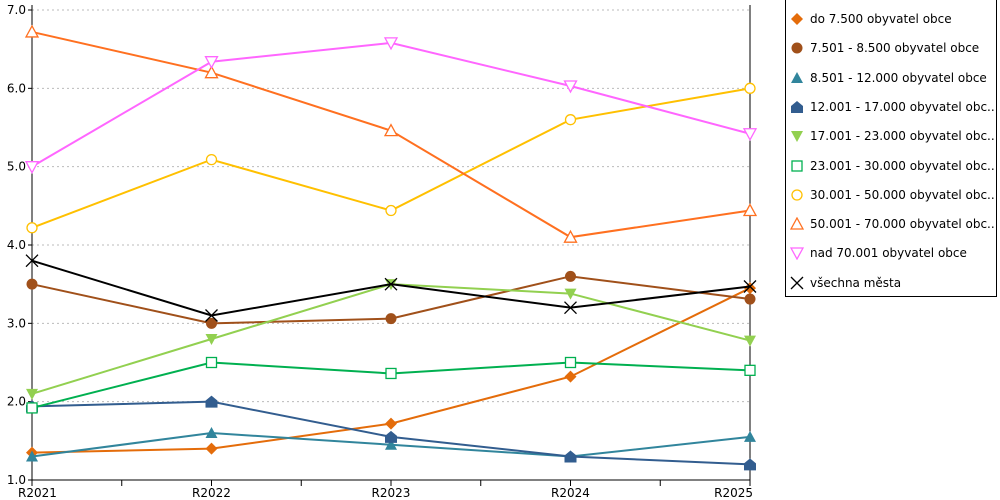  I want to click on legend-label: do 7.500 obyvatel obce, so click(881, 19).